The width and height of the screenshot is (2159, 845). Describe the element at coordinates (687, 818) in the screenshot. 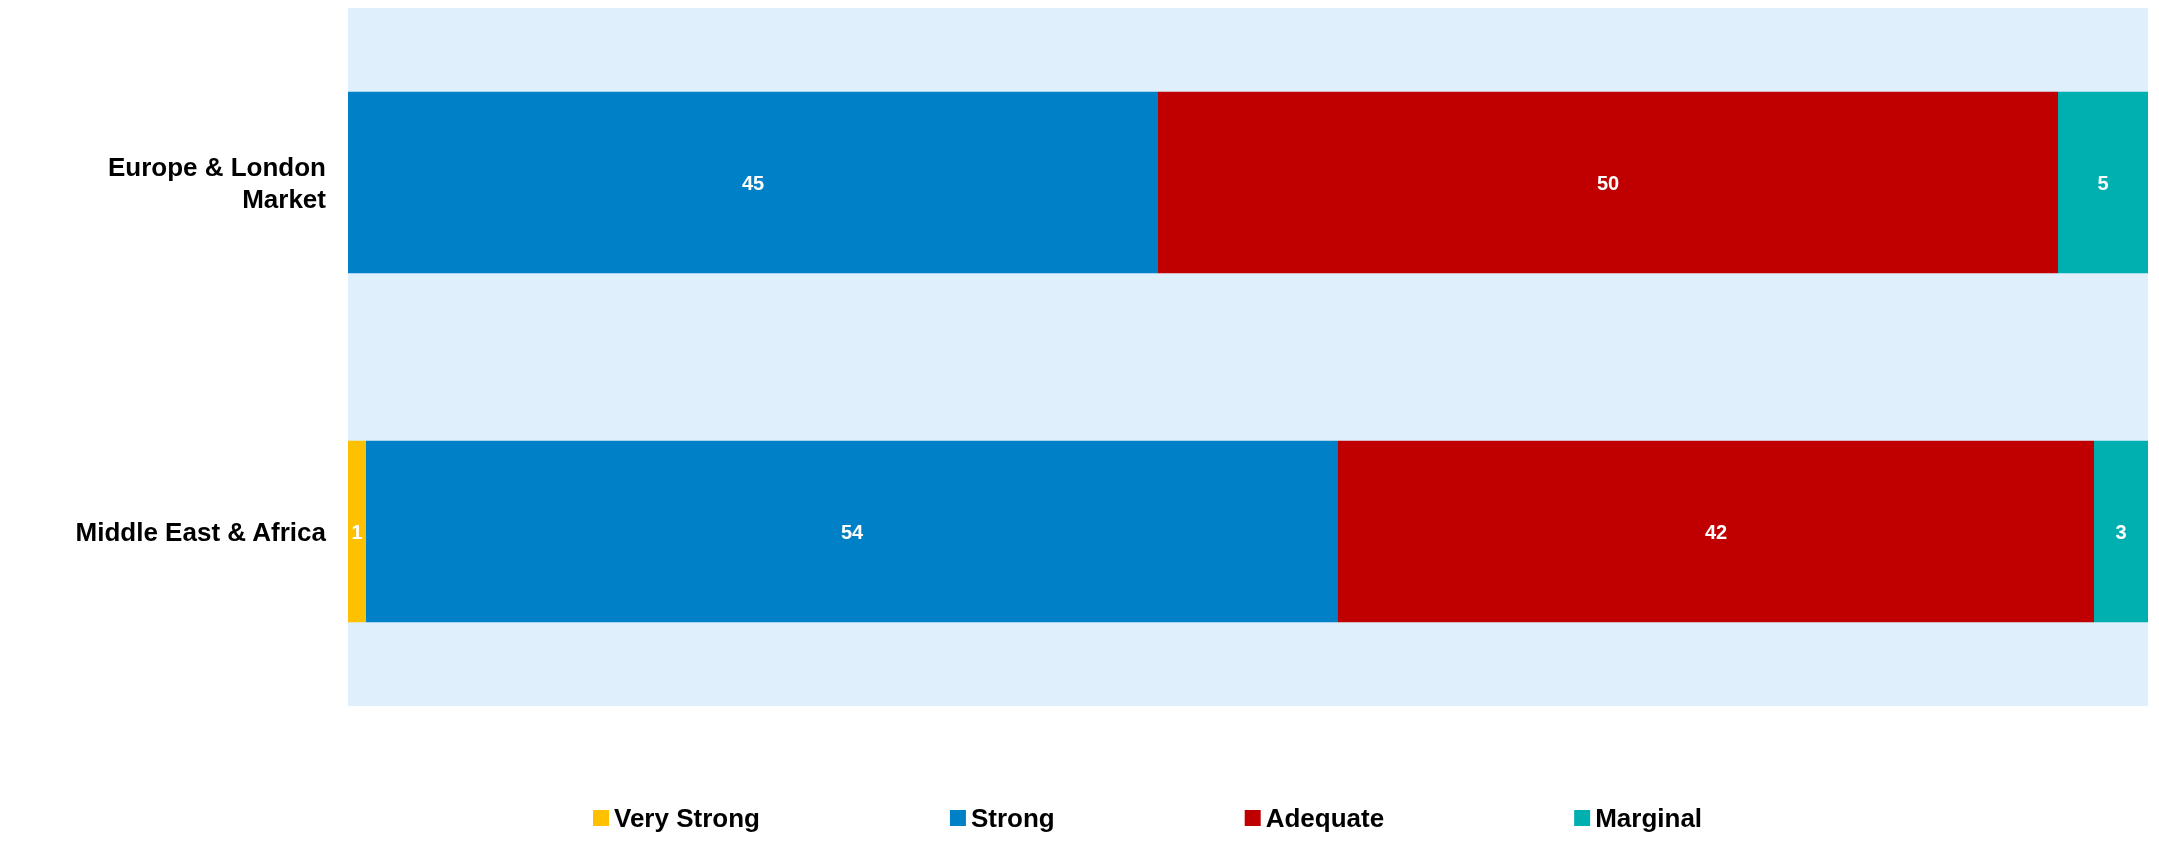

I see `legend-label: Very Strong` at that location.